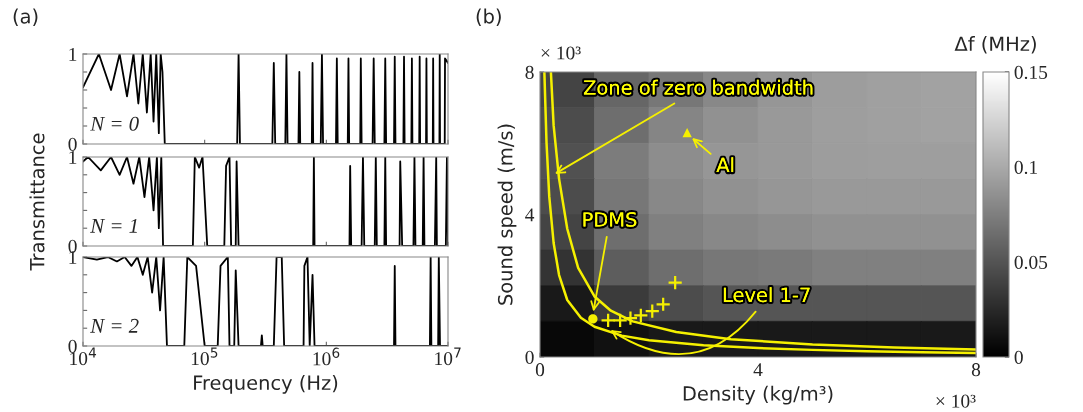 This screenshot has width=1083, height=412. Describe the element at coordinates (976, 370) in the screenshot. I see `x-tick-label: 8` at that location.